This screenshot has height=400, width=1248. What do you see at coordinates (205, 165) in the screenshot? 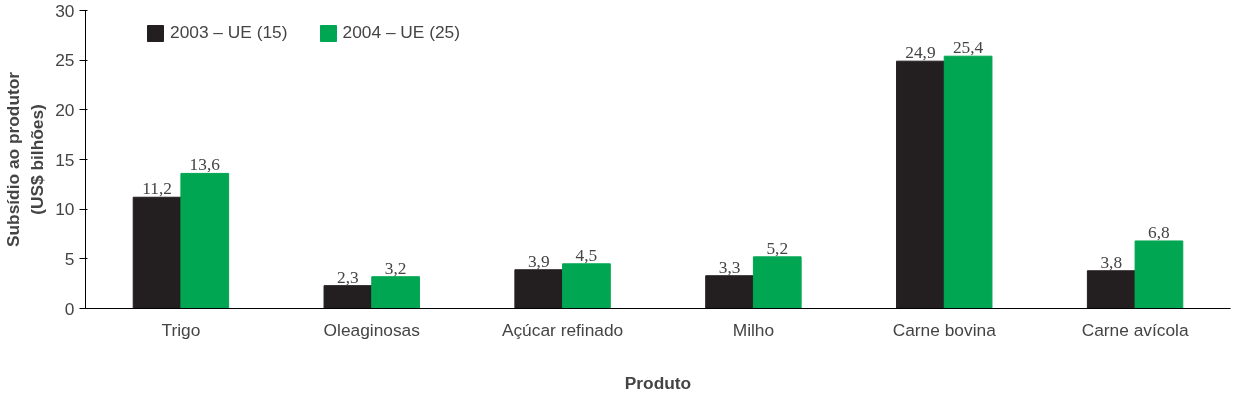
I see `data-label: 13,6` at bounding box center [205, 165].